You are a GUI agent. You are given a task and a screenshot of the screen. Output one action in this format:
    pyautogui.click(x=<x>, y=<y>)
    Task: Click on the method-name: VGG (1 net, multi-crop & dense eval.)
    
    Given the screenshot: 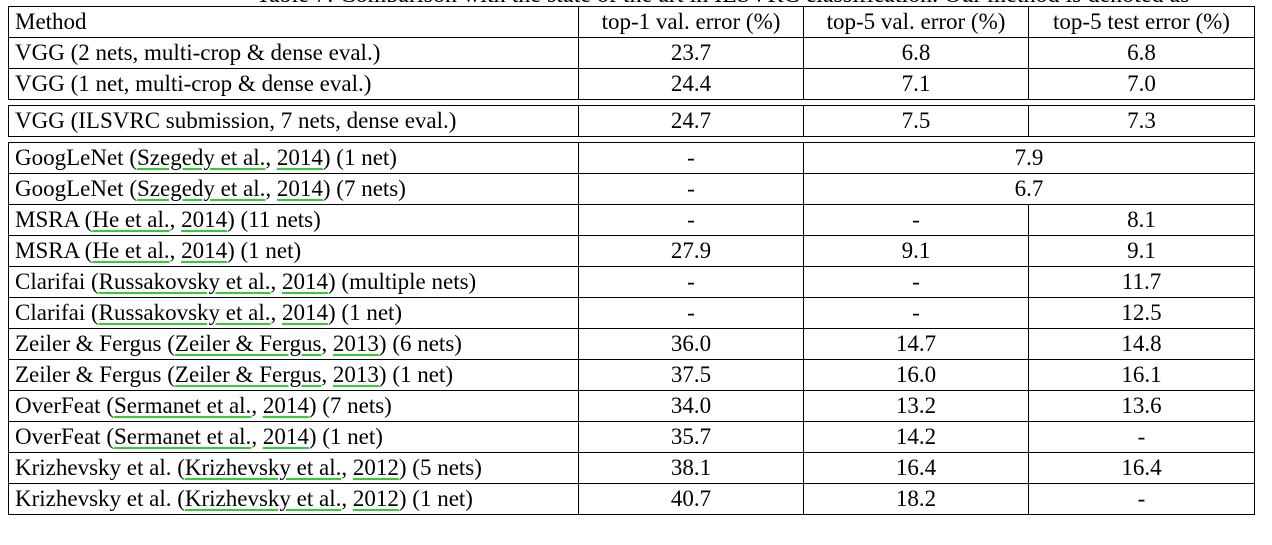 What is the action you would take?
    pyautogui.click(x=193, y=83)
    